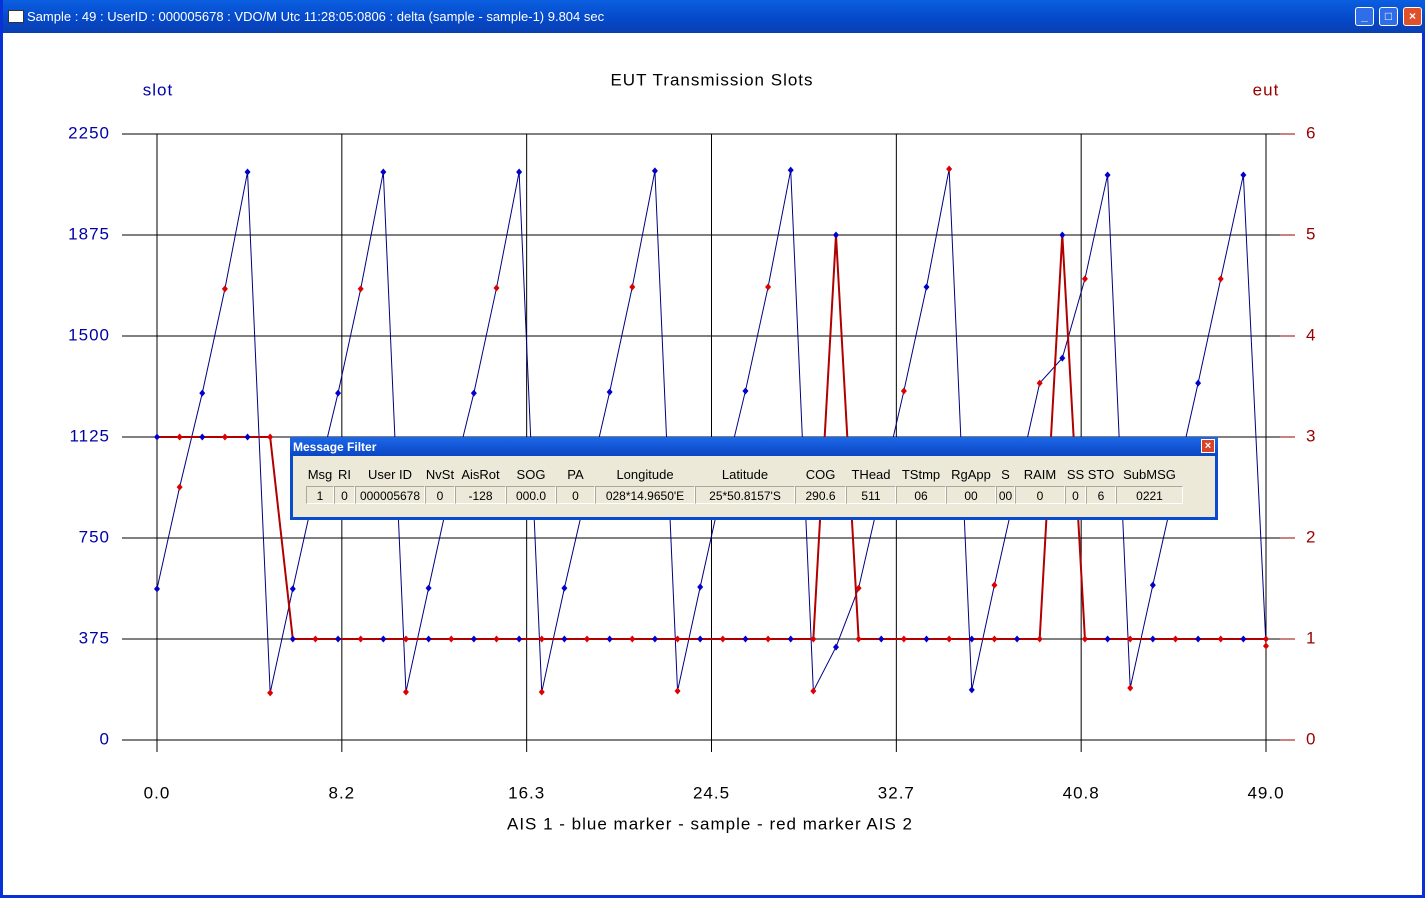 The width and height of the screenshot is (1425, 898). Describe the element at coordinates (1208, 446) in the screenshot. I see `dialog-close: ×` at that location.